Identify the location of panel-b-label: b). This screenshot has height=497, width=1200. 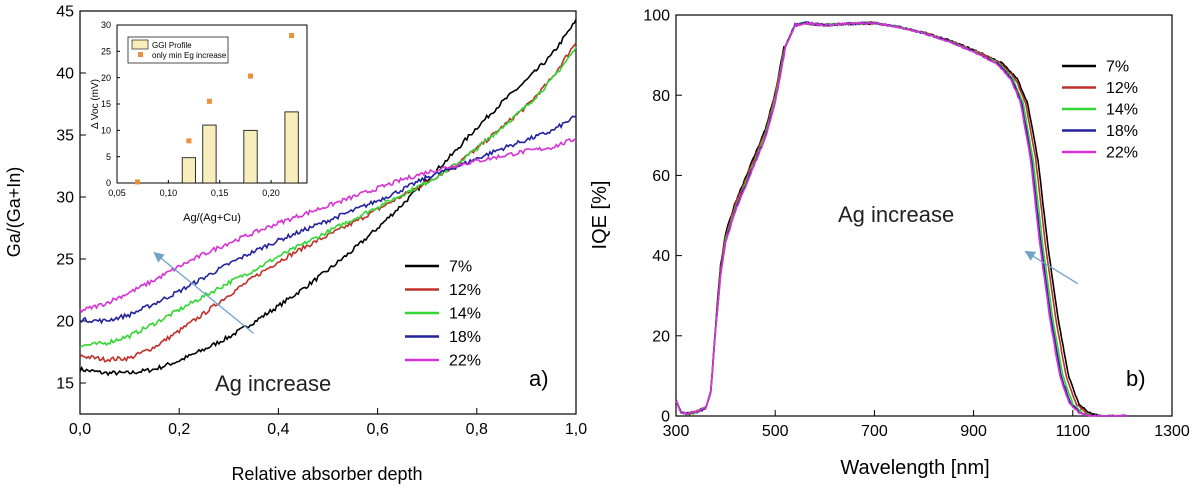
(1136, 378).